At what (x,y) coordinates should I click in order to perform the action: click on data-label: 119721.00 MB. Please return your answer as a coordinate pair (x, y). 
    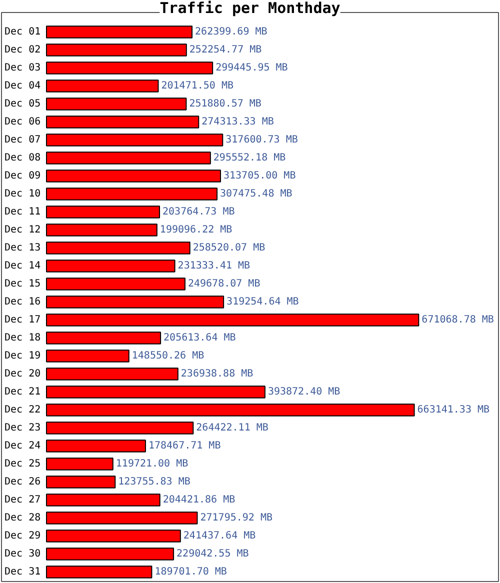
    Looking at the image, I should click on (152, 464).